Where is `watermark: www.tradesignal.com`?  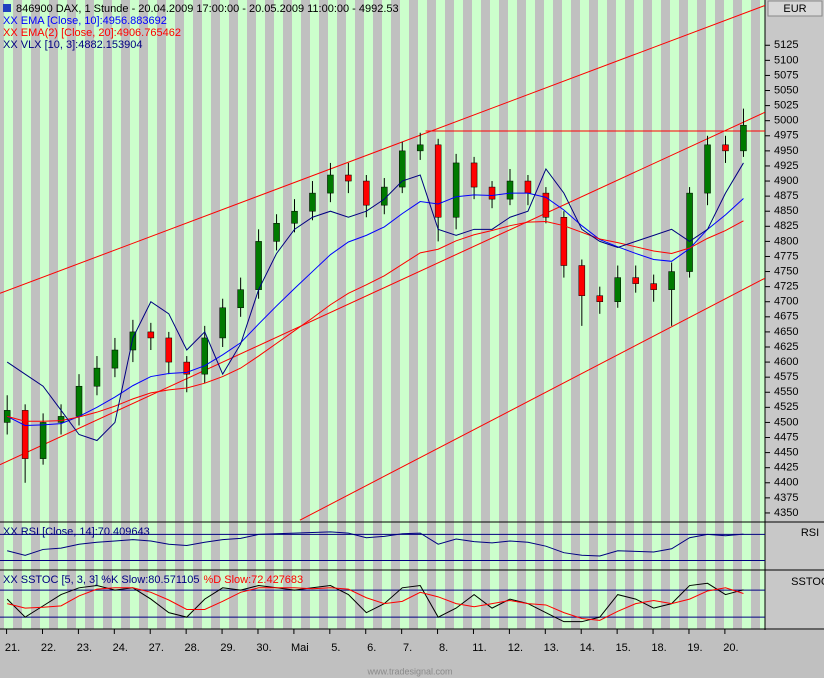
watermark: www.tradesignal.com is located at coordinates (409, 671).